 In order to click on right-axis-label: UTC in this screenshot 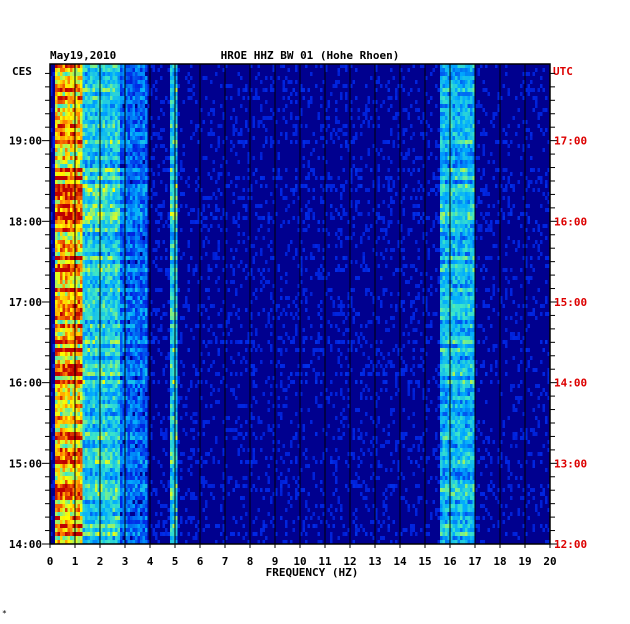, I will do `click(563, 71)`.